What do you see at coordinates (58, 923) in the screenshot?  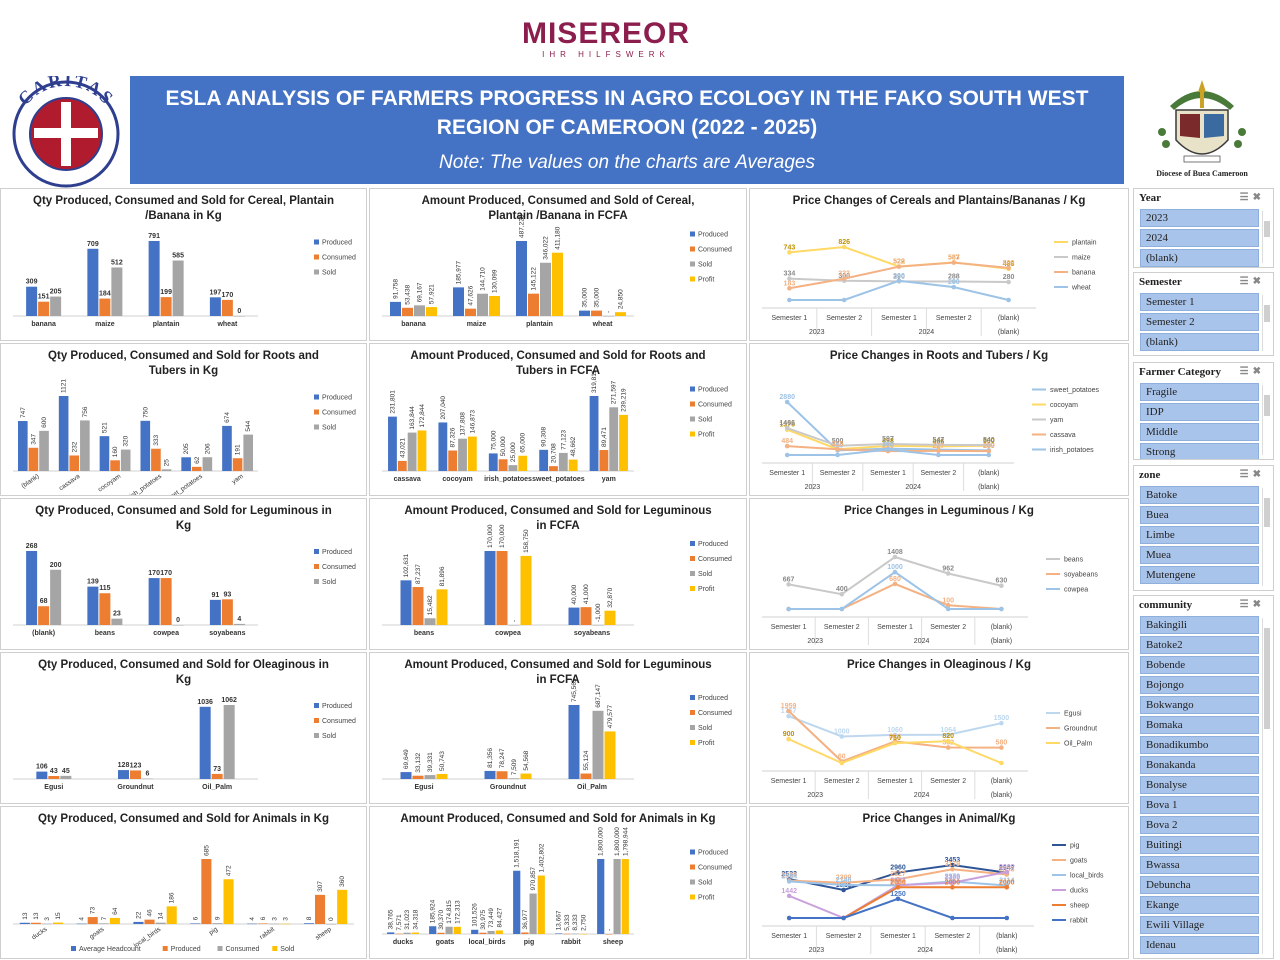 I see `bar-sold-ducks` at bounding box center [58, 923].